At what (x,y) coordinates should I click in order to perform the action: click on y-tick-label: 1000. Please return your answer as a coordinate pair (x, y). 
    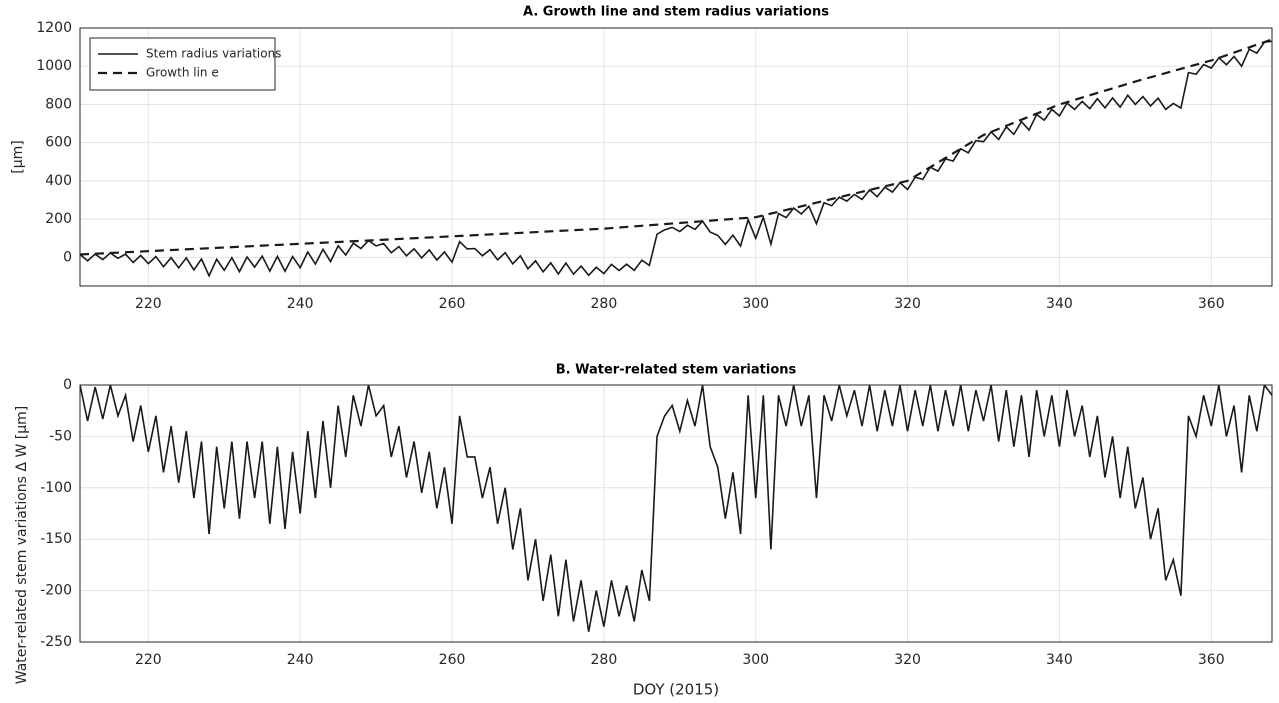
    Looking at the image, I should click on (54, 66).